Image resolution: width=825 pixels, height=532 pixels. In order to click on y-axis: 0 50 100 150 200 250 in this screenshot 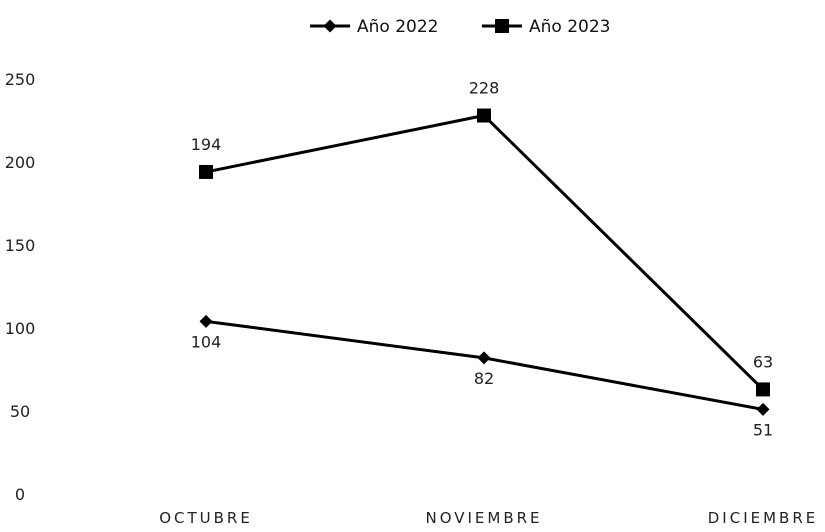, I will do `click(20, 287)`.